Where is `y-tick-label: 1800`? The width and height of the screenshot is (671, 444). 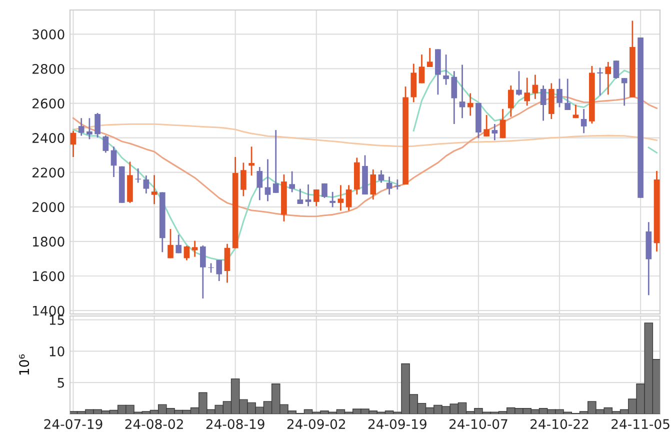
y-tick-label: 1800 is located at coordinates (48, 241).